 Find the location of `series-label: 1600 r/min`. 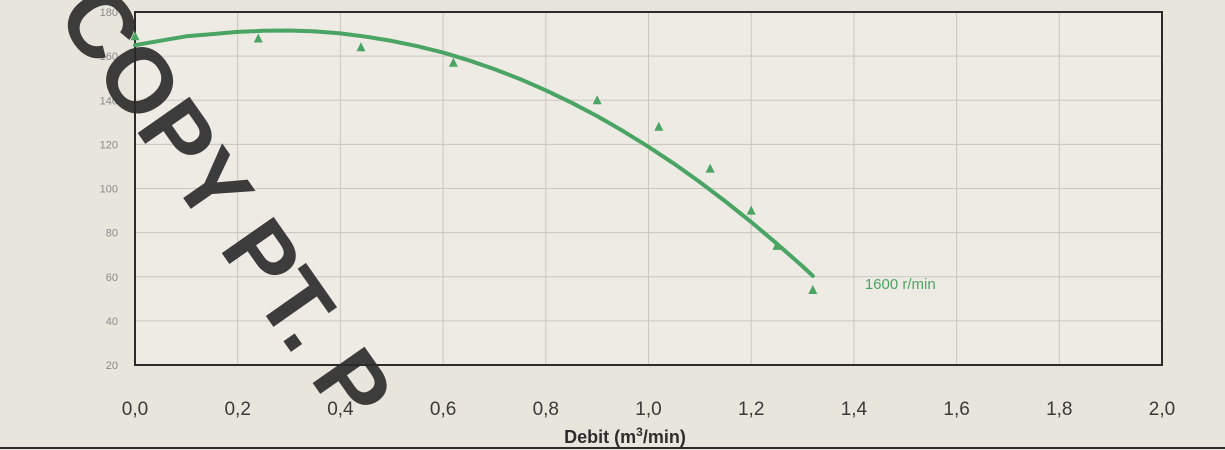

series-label: 1600 r/min is located at coordinates (900, 284).